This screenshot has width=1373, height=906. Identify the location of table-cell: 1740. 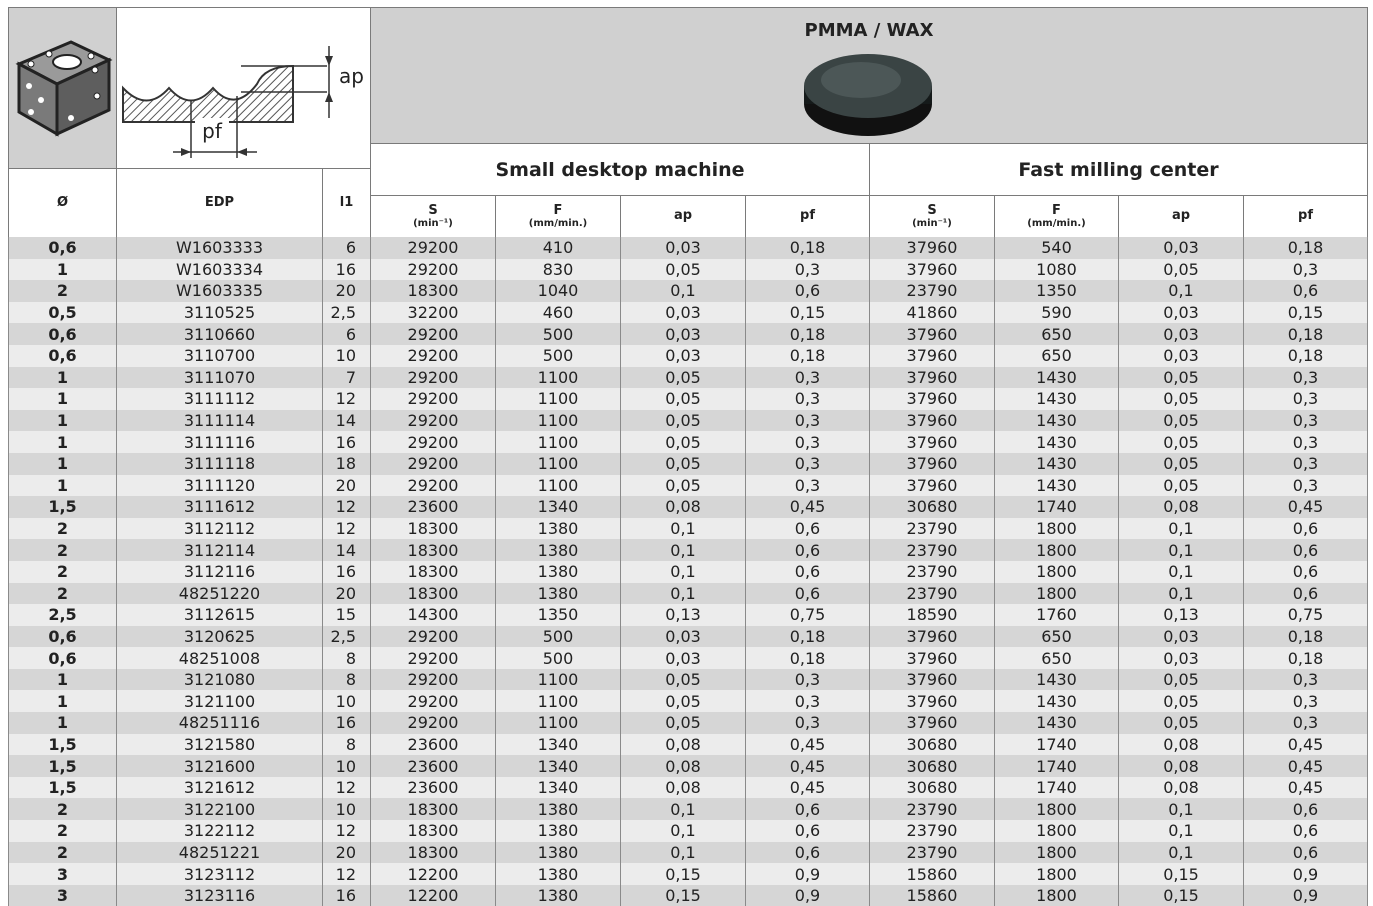
(1056, 507).